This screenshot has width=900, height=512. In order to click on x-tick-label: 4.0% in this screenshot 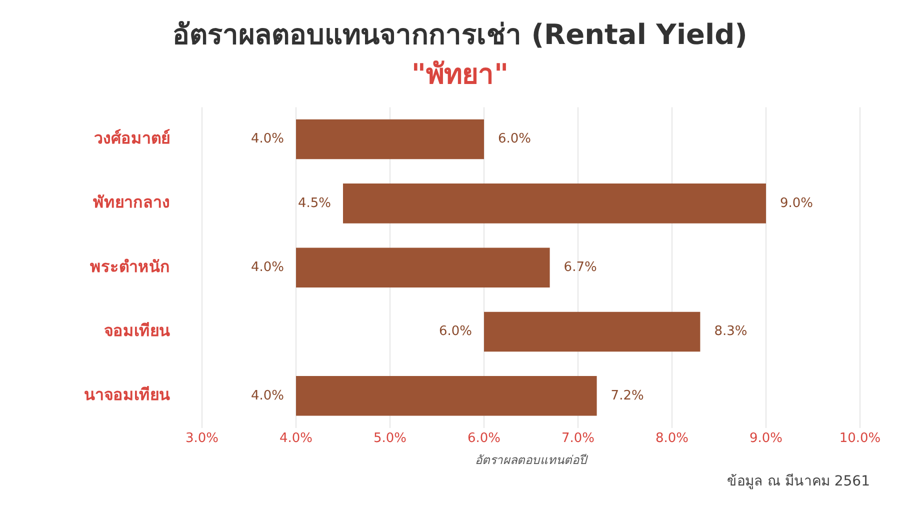, I will do `click(296, 438)`.